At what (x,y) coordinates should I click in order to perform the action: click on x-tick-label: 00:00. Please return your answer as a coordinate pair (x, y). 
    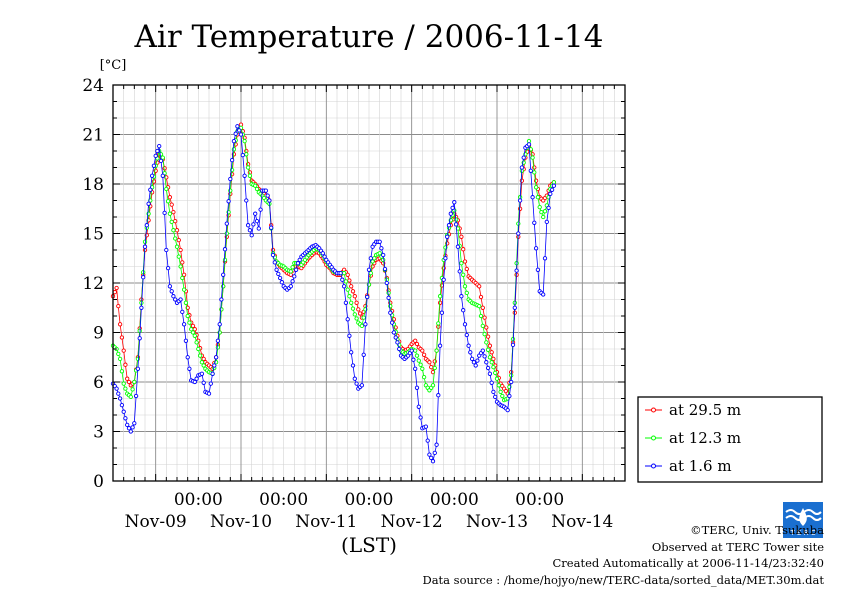
    Looking at the image, I should click on (369, 500).